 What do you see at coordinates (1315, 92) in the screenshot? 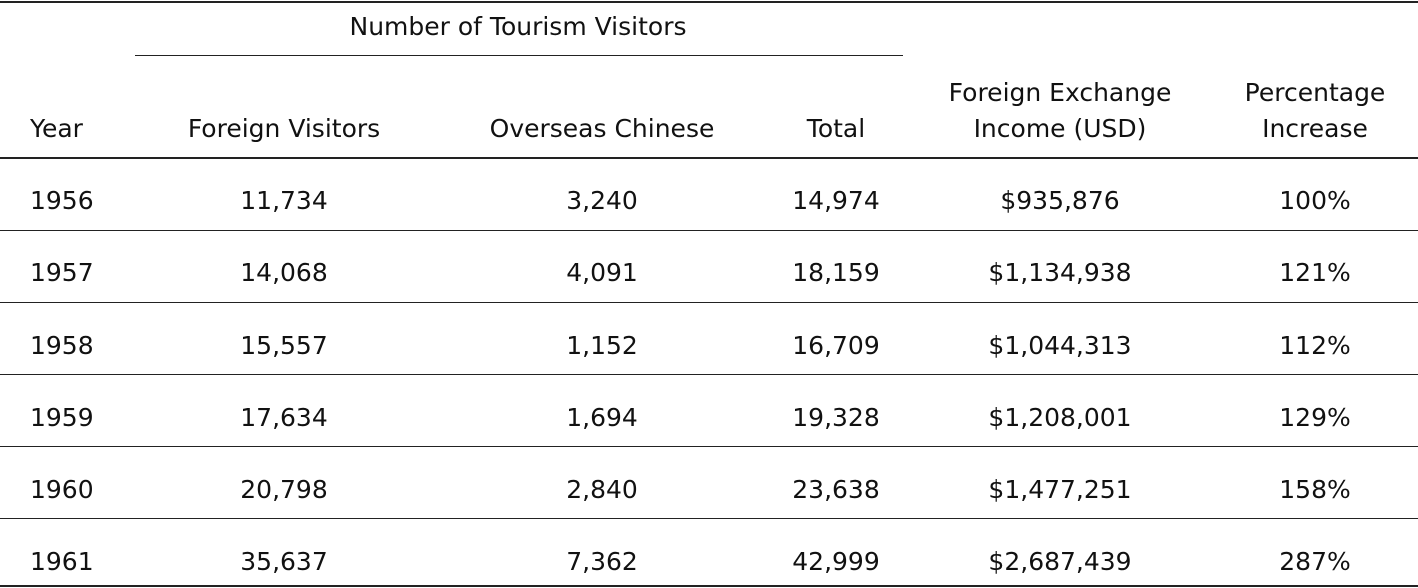
I see `column-header: Percentage` at bounding box center [1315, 92].